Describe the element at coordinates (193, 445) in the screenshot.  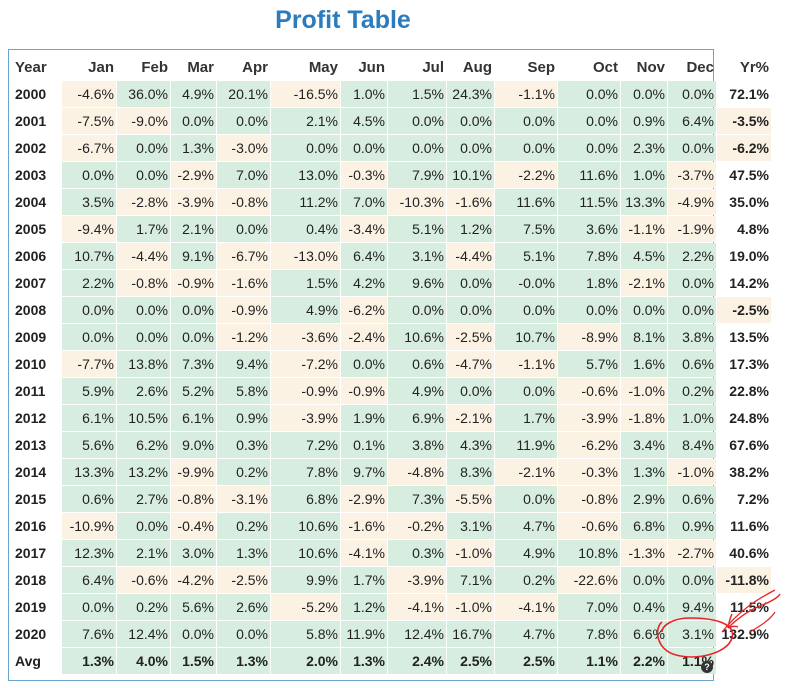
I see `month-cell: 9.0%` at that location.